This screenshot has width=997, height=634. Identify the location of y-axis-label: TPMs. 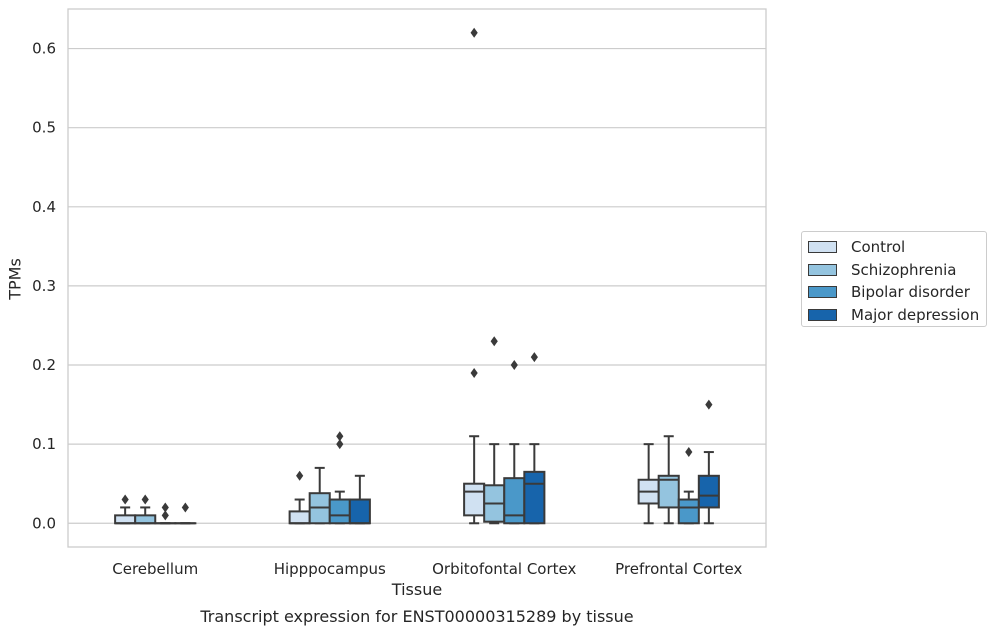
(15, 279).